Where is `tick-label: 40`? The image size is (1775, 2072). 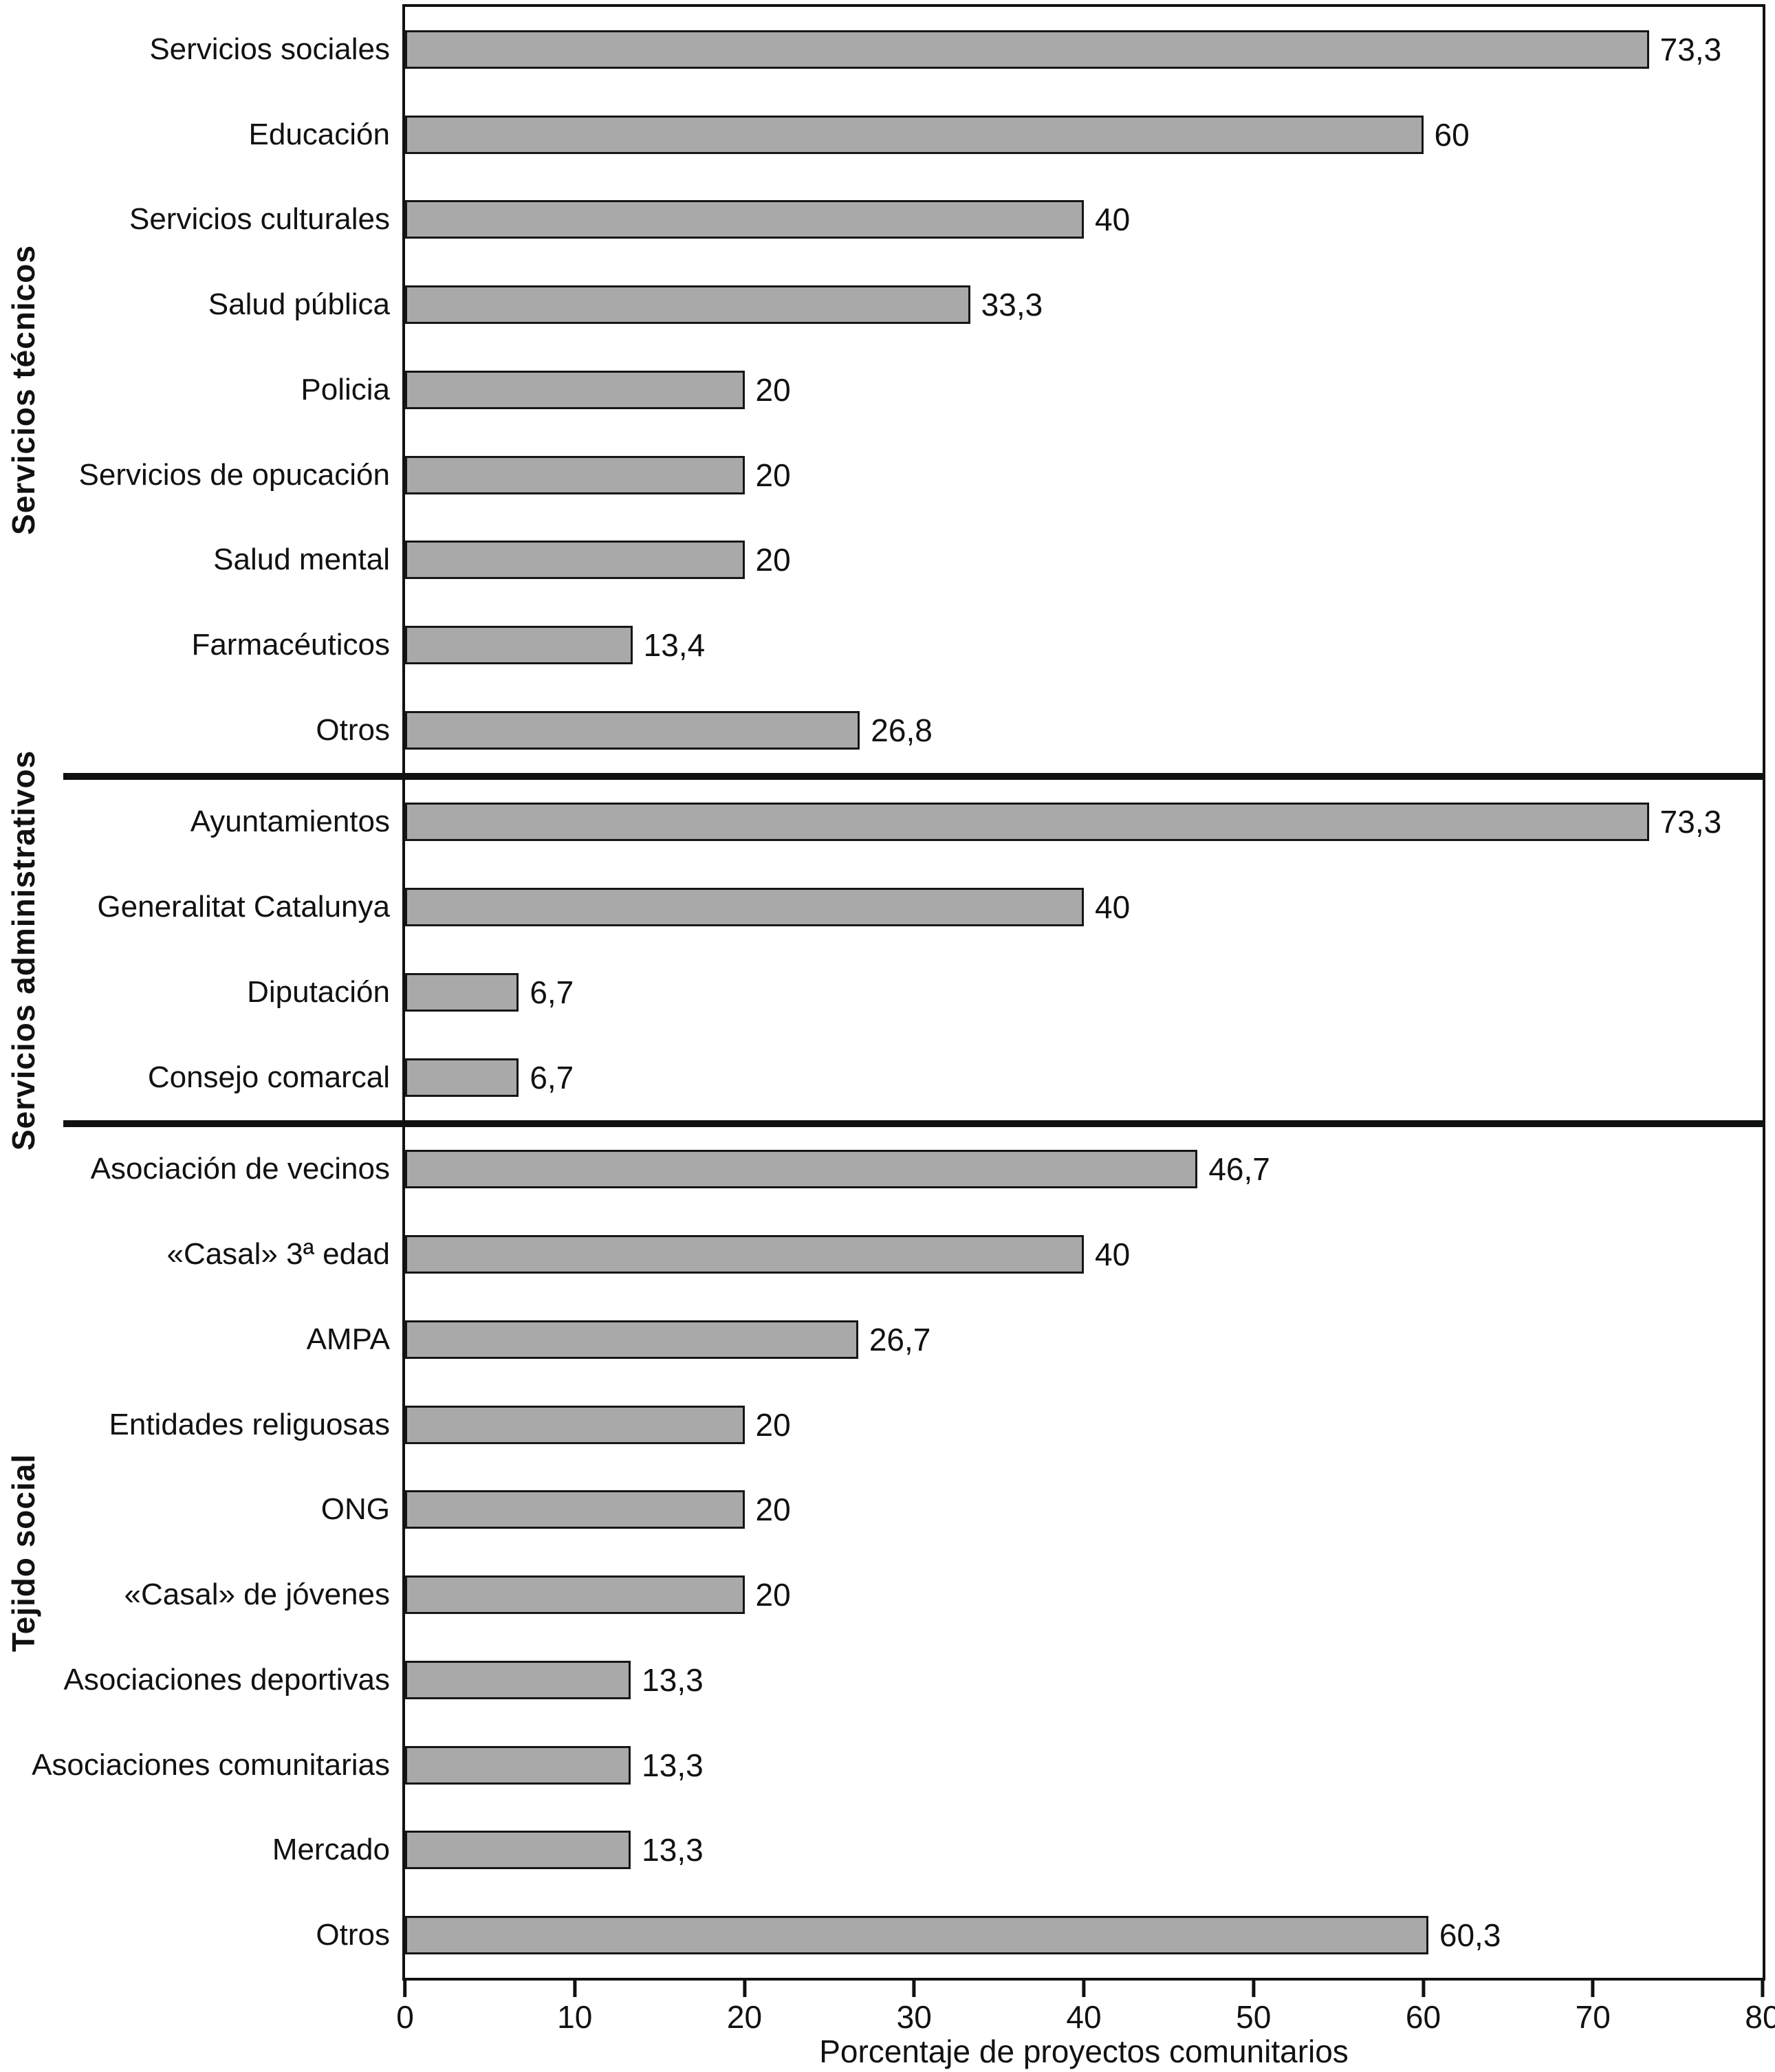 tick-label: 40 is located at coordinates (1084, 2017).